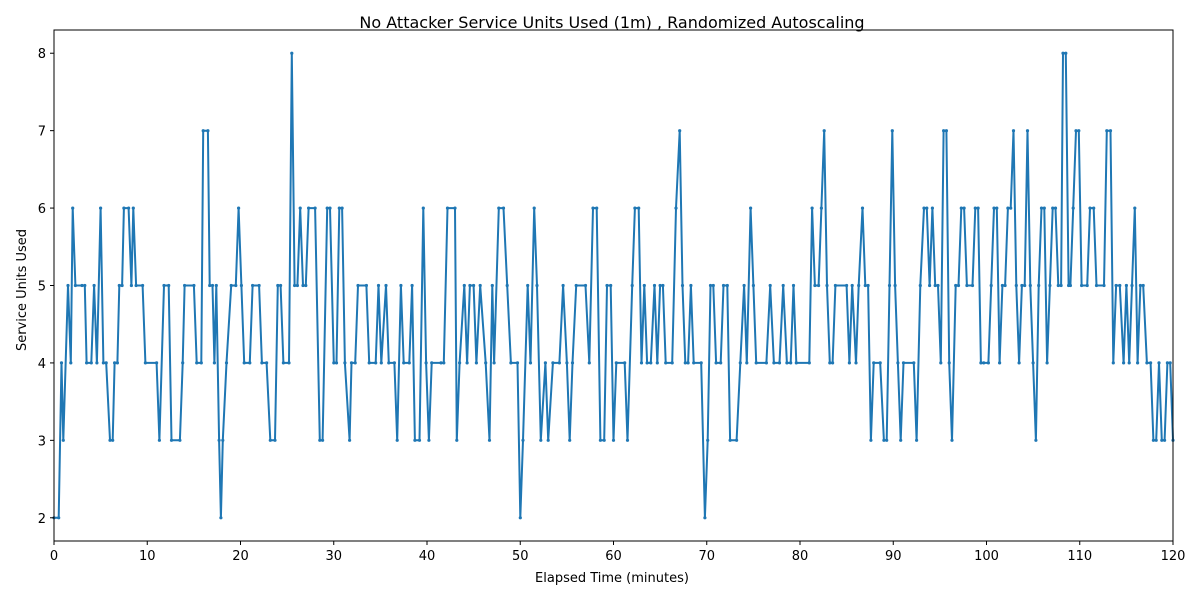 Image resolution: width=1200 pixels, height=600 pixels. I want to click on x-tick-label: 50, so click(520, 556).